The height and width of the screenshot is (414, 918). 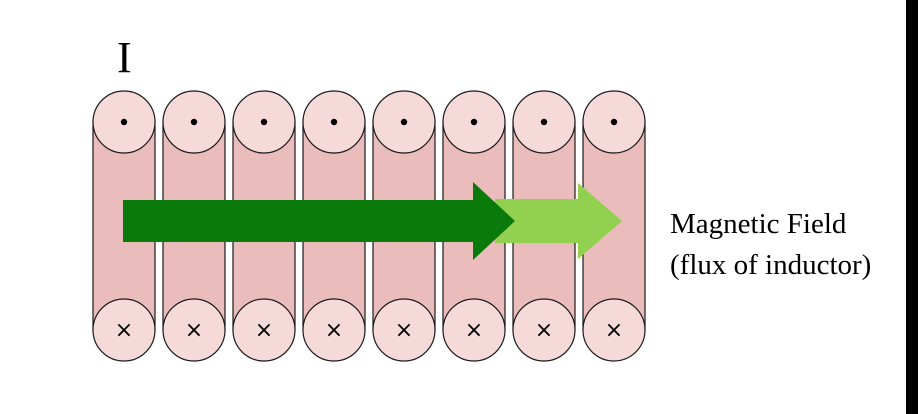 What do you see at coordinates (558, 221) in the screenshot?
I see `magnetic-field-extension-arrow-icon` at bounding box center [558, 221].